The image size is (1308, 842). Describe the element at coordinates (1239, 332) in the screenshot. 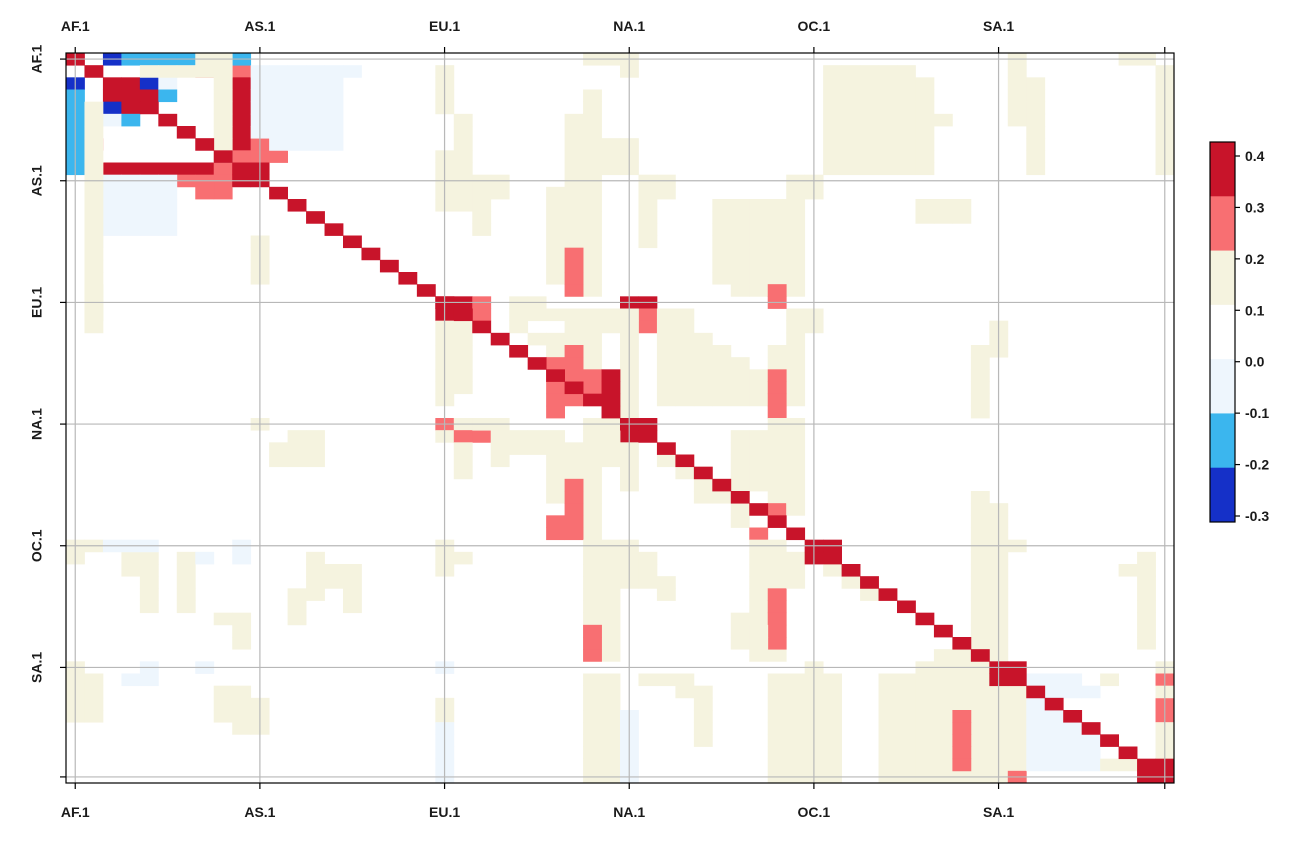

I see `colorbar: 0.4 0.3 0.2 0.1 0.0 -0.1 -0.2 -0.3` at that location.